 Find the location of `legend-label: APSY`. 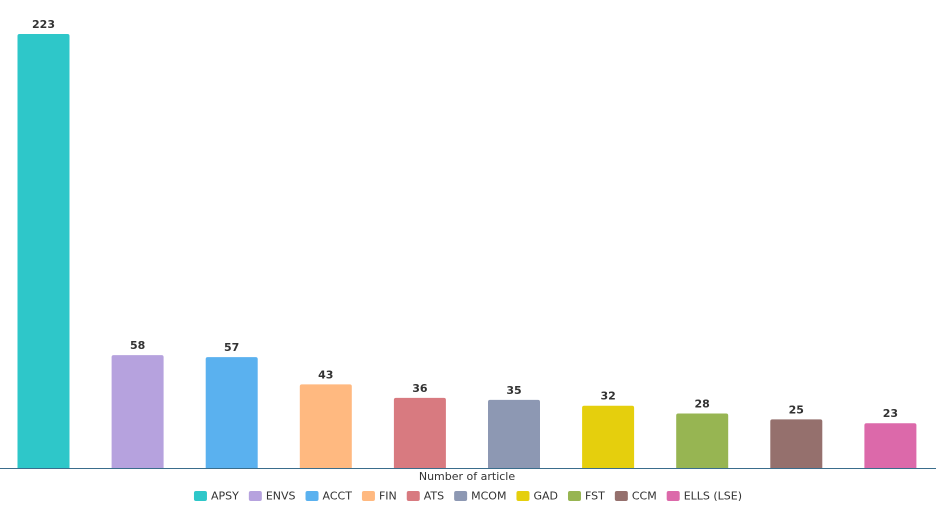

legend-label: APSY is located at coordinates (225, 496).